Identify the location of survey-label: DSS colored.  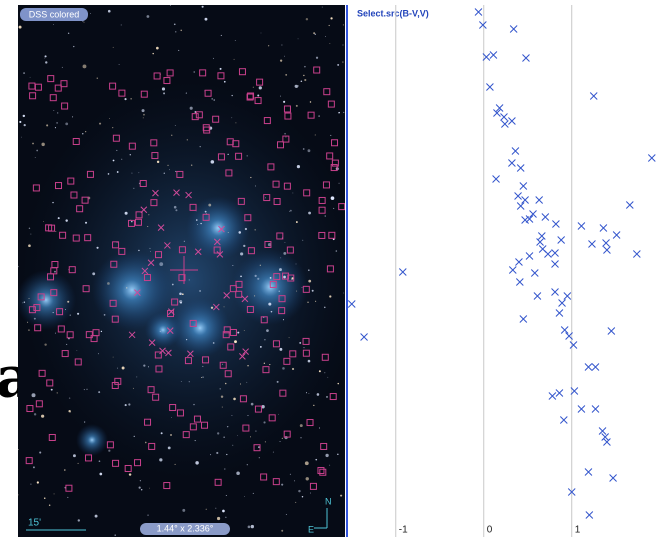
(54, 14).